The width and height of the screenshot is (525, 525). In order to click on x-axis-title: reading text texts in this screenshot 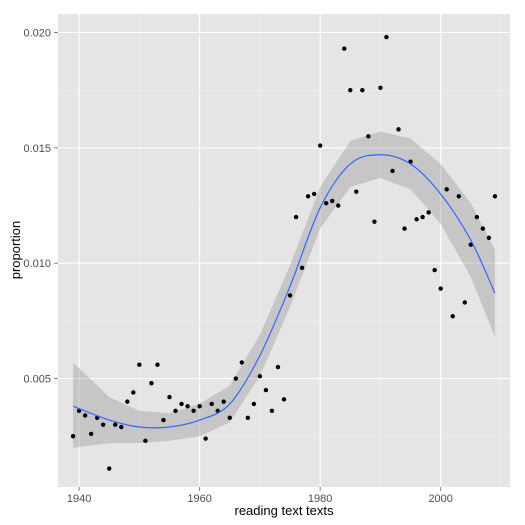, I will do `click(284, 510)`.